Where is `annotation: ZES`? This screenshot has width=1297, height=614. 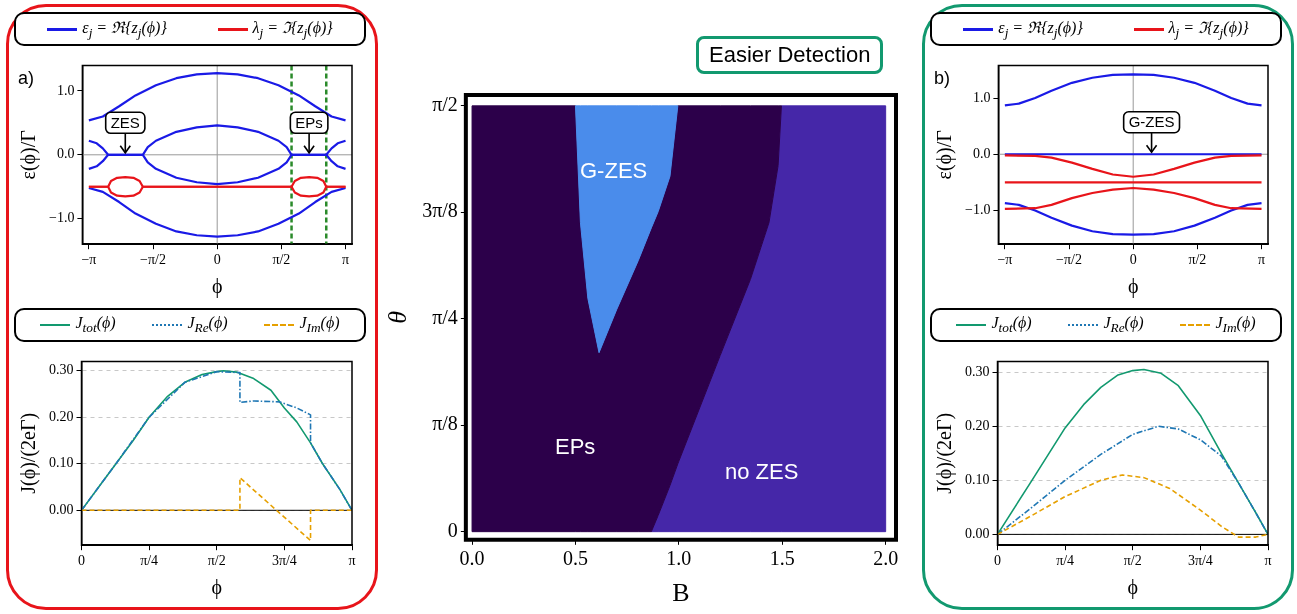
annotation: ZES is located at coordinates (125, 122).